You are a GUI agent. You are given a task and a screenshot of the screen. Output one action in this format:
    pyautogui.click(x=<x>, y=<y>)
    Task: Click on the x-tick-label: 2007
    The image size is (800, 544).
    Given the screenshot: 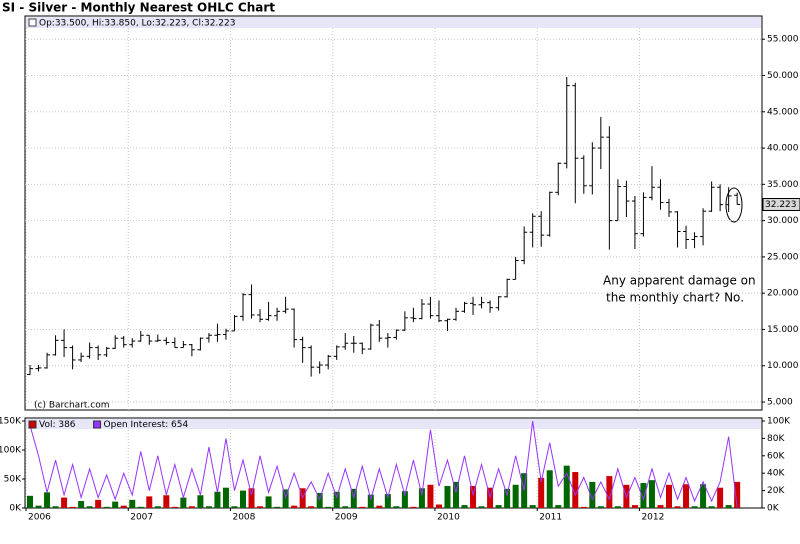 What is the action you would take?
    pyautogui.click(x=141, y=518)
    